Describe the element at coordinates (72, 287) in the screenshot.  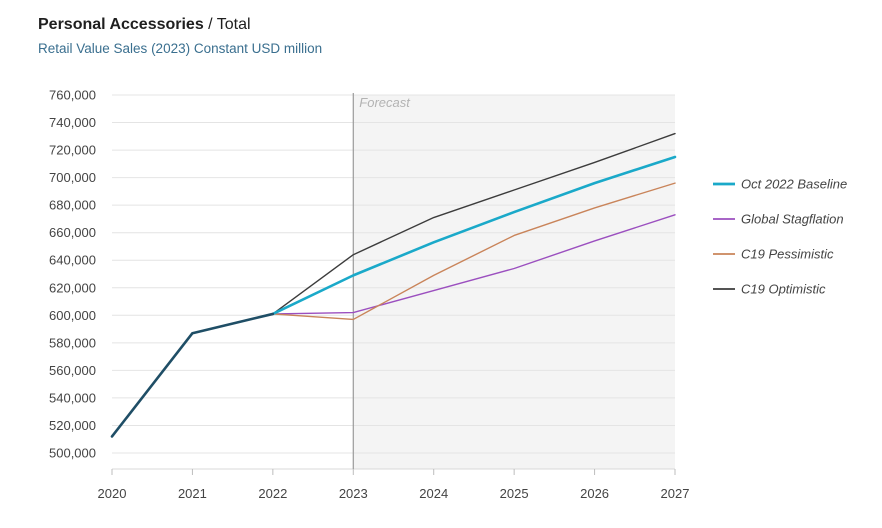
I see `y-tick-label: 620,000` at that location.